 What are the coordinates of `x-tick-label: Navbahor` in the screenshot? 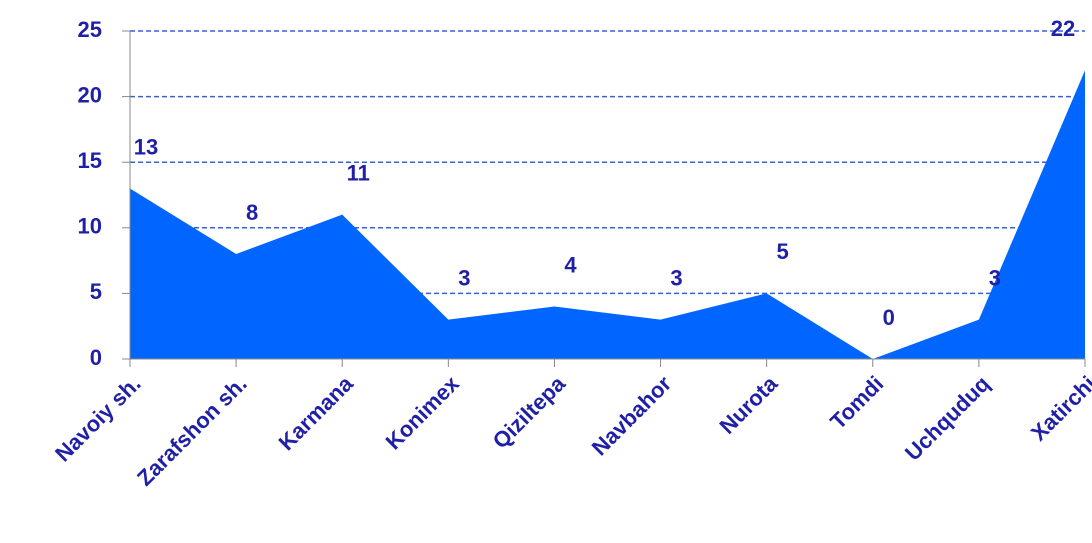 It's located at (632, 416).